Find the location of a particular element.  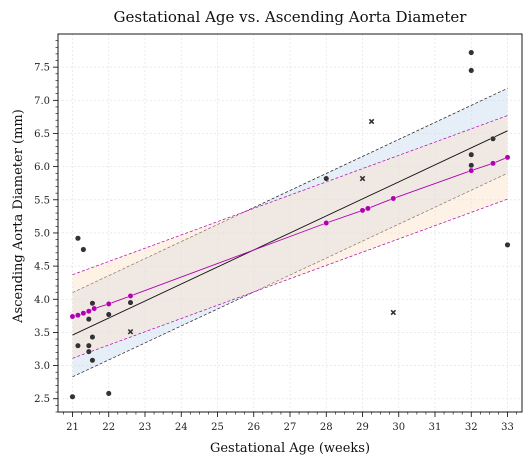

y-tick-label: 7.0 is located at coordinates (42, 101).